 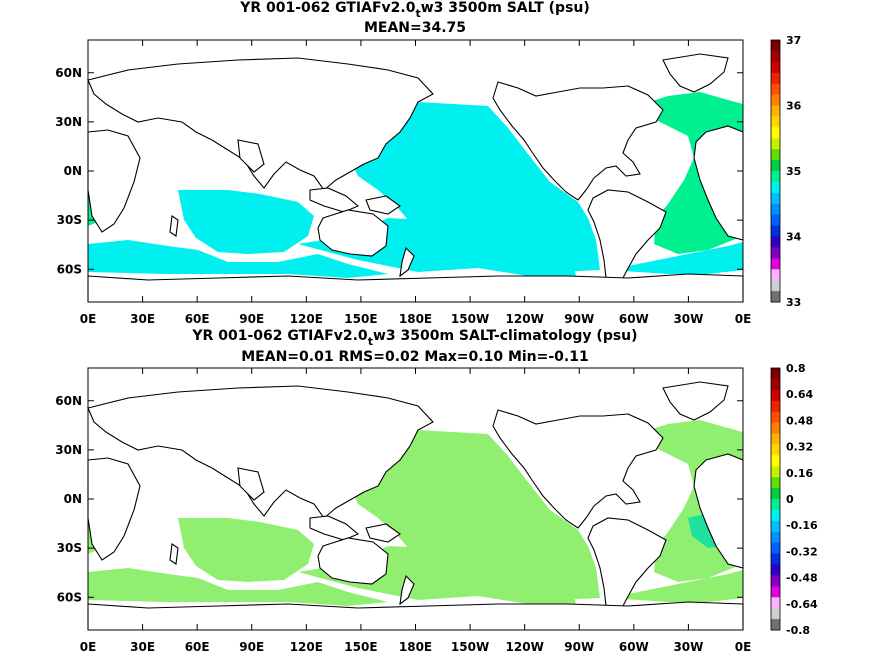 I want to click on colorbar-label: -0.48, so click(x=802, y=578).